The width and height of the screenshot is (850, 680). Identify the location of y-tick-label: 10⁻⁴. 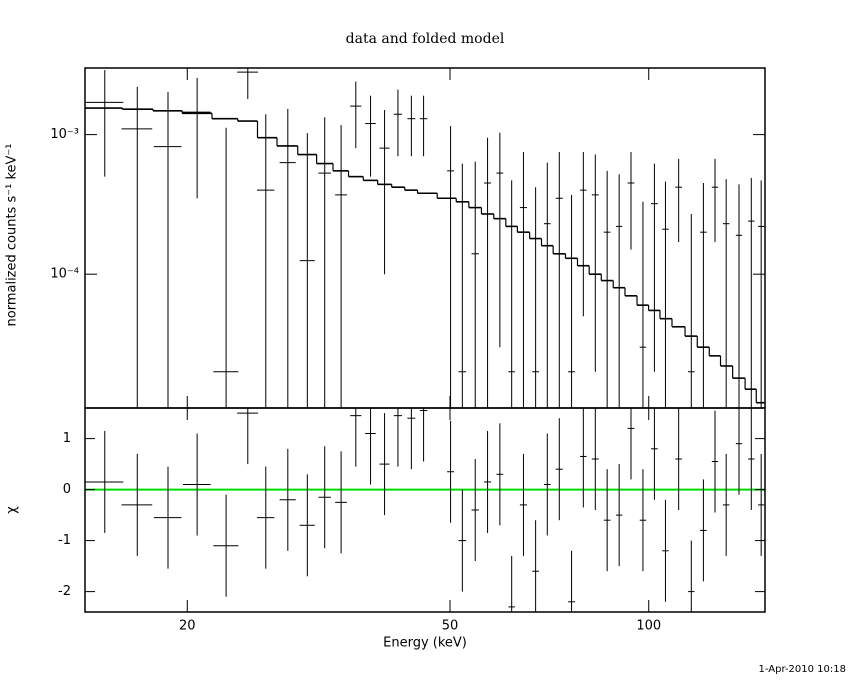
(64, 274).